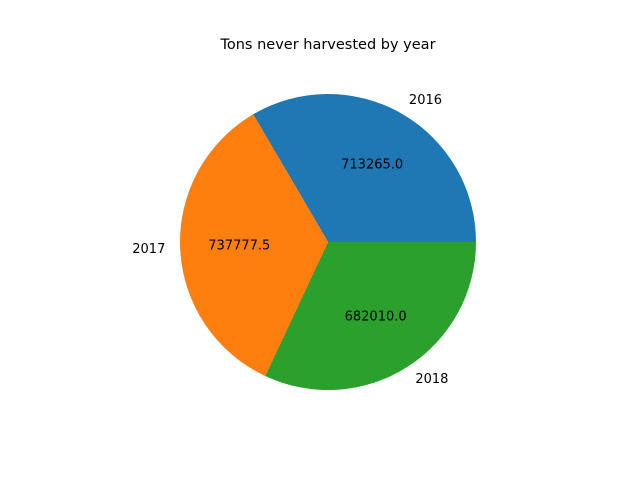 Image resolution: width=640 pixels, height=480 pixels. Describe the element at coordinates (431, 379) in the screenshot. I see `slice-label-2018: 2018` at that location.